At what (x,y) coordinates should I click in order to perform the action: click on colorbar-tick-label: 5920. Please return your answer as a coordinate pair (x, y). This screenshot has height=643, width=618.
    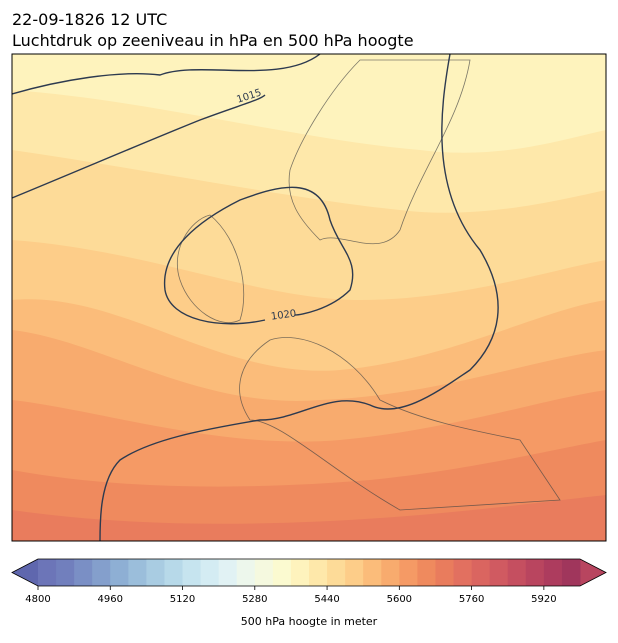
    Looking at the image, I should click on (543, 599).